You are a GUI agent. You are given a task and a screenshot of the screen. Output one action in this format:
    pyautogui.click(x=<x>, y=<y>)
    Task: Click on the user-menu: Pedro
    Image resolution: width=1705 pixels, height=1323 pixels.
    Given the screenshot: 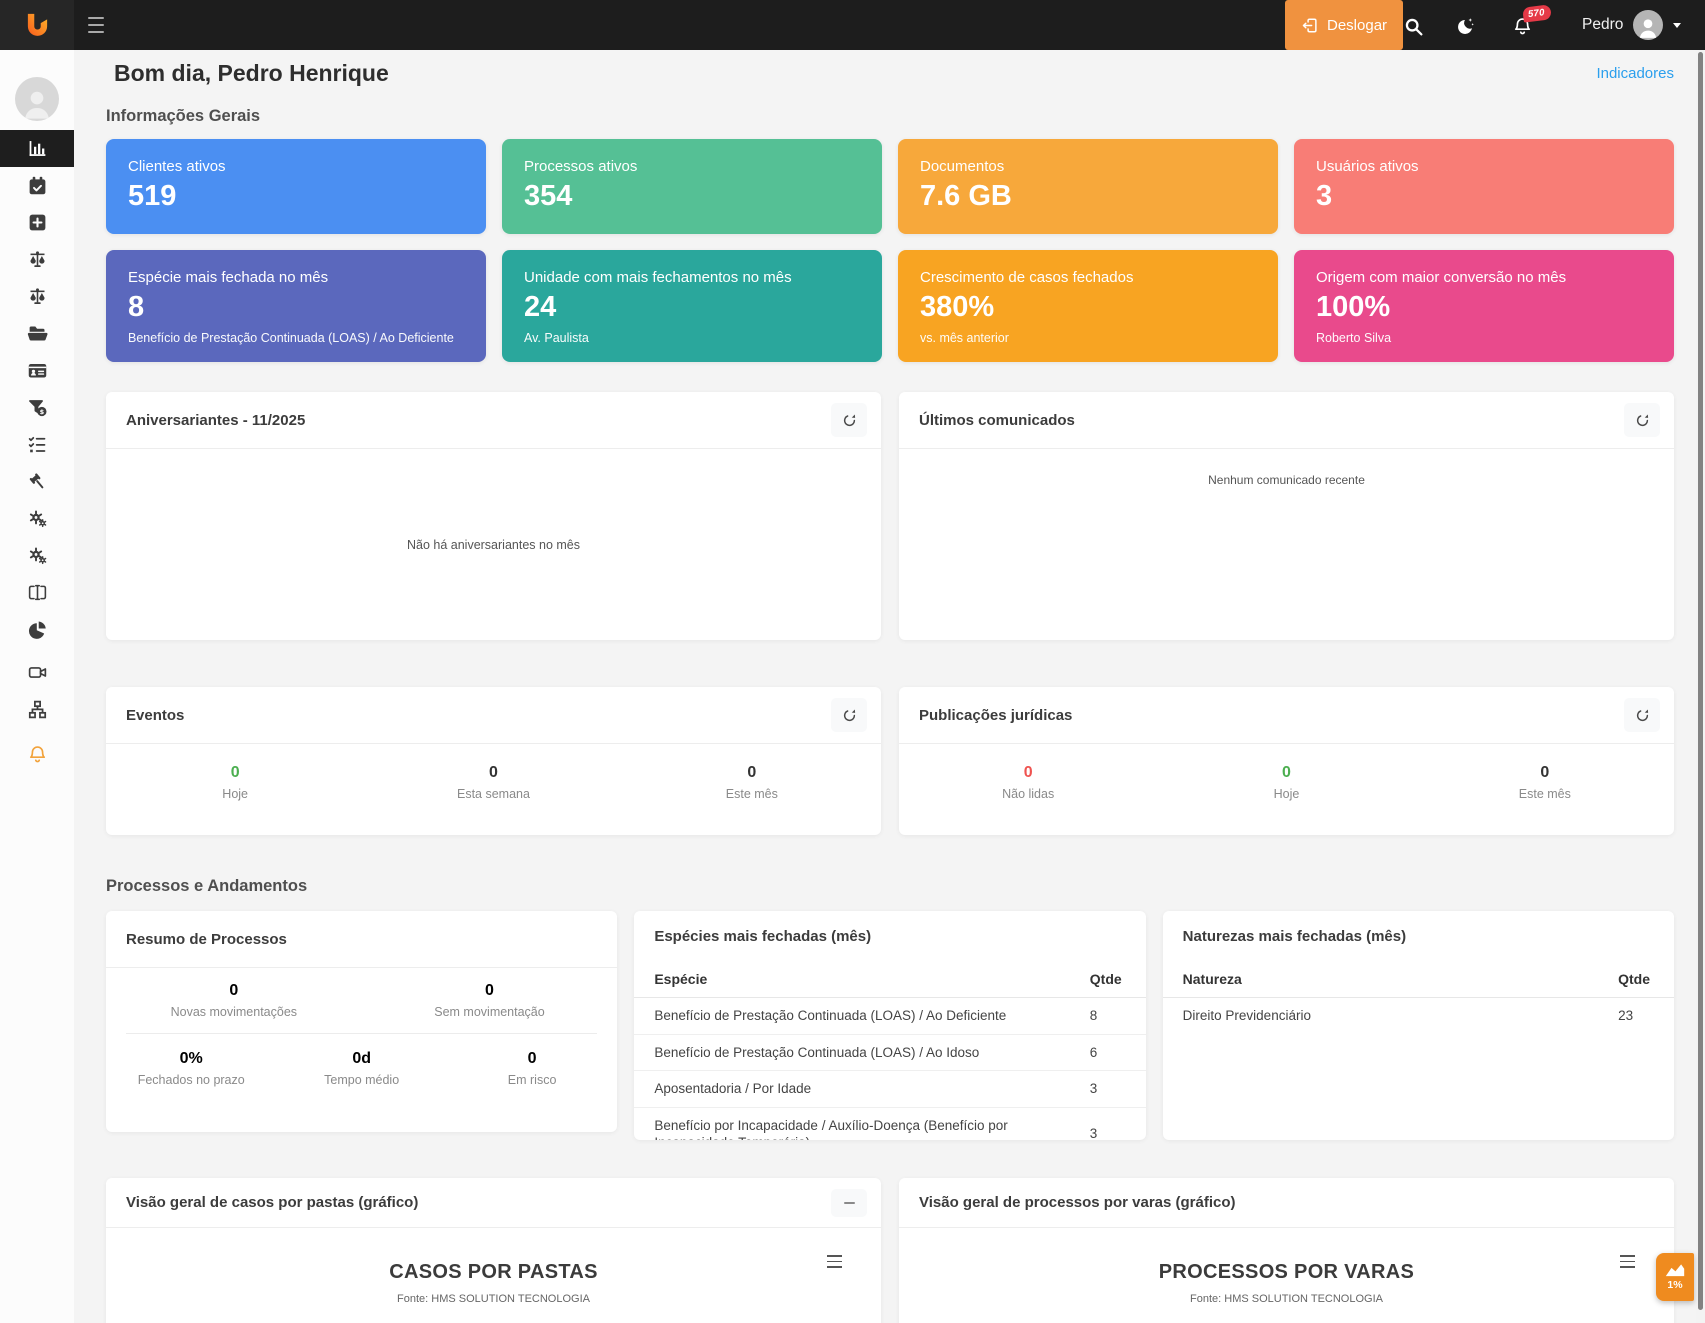 What is the action you would take?
    pyautogui.click(x=1632, y=25)
    